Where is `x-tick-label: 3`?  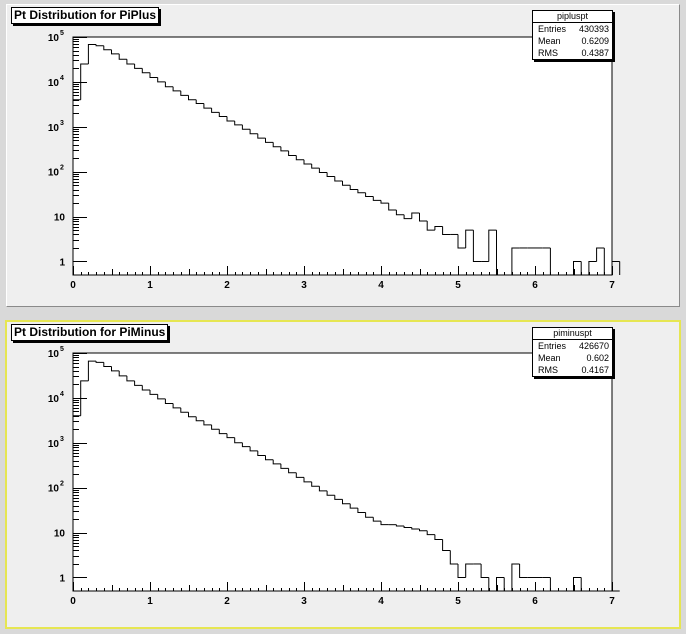 x-tick-label: 3 is located at coordinates (304, 285).